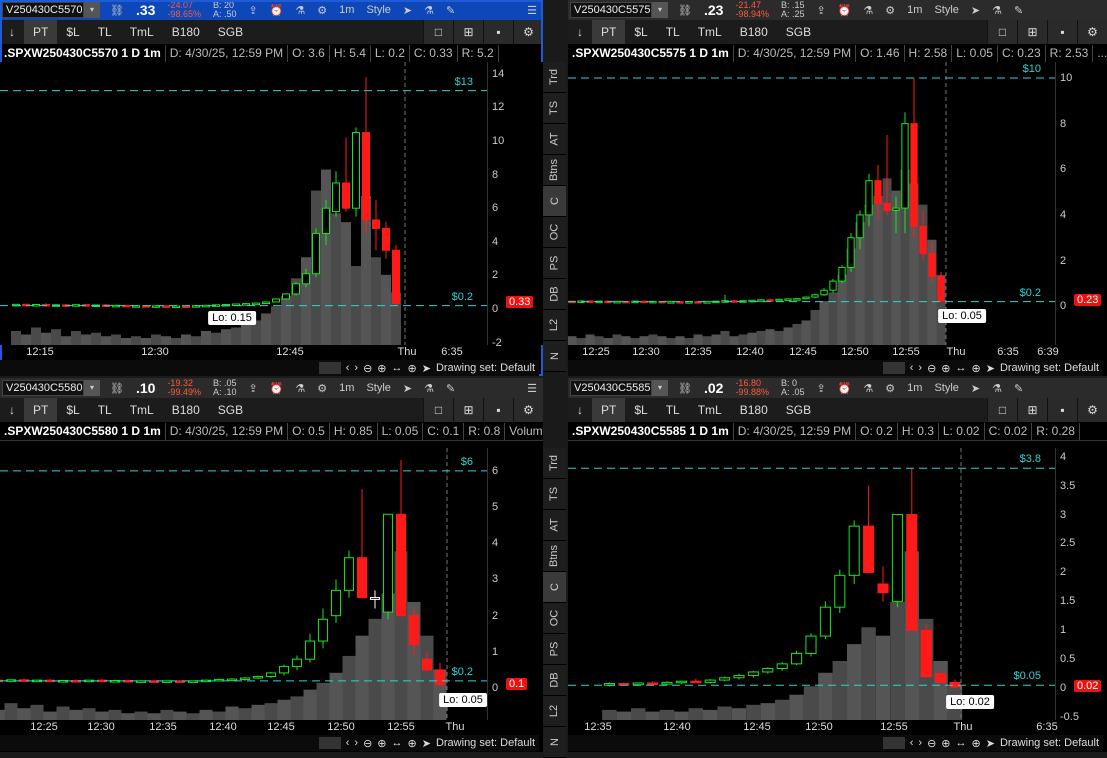 The image size is (1107, 758). I want to click on crosshair-icon: ⊕, so click(976, 743).